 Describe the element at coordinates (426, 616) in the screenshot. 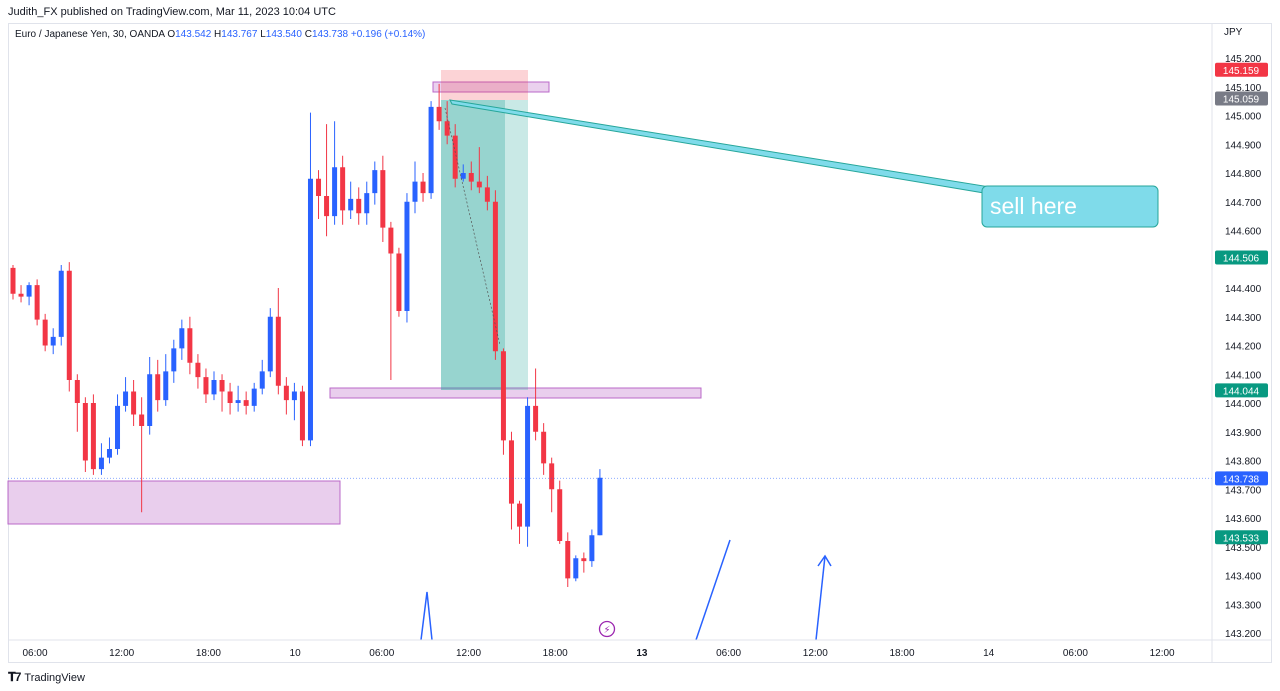

I see `up-arrow-left` at that location.